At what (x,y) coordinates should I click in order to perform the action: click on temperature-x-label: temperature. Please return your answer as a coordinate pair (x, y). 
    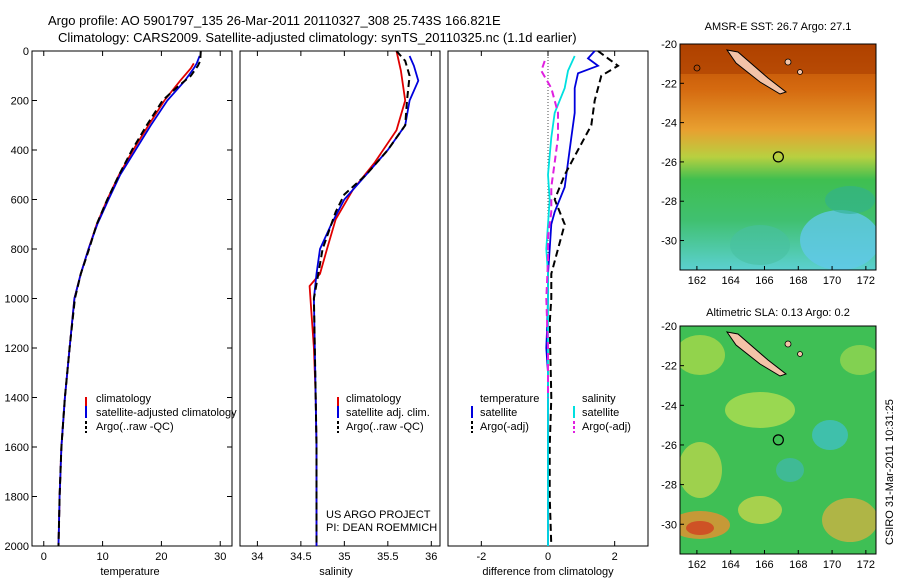
    Looking at the image, I should click on (129, 572).